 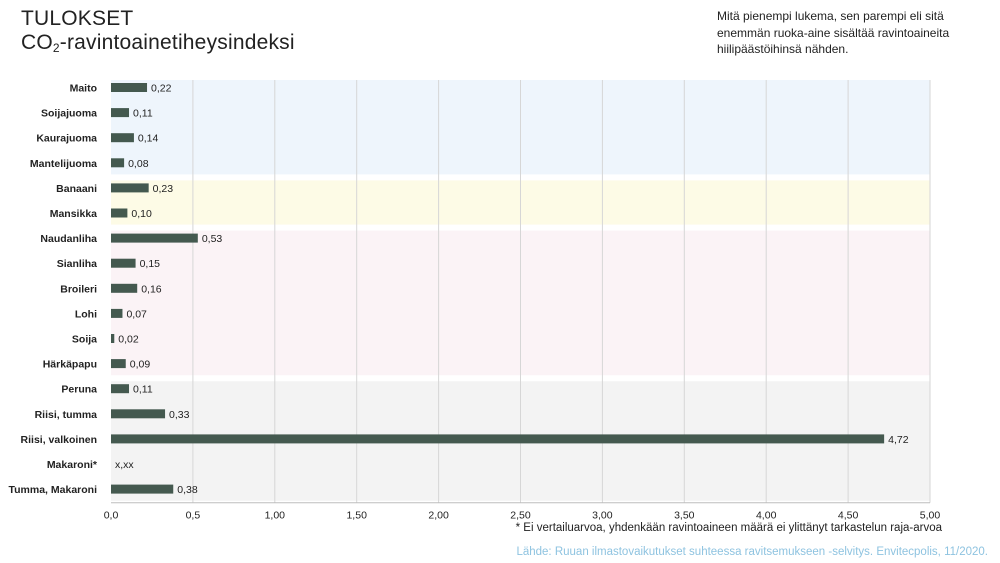 I want to click on title-rest: -ravintoainetiheysindeksi, so click(x=177, y=42).